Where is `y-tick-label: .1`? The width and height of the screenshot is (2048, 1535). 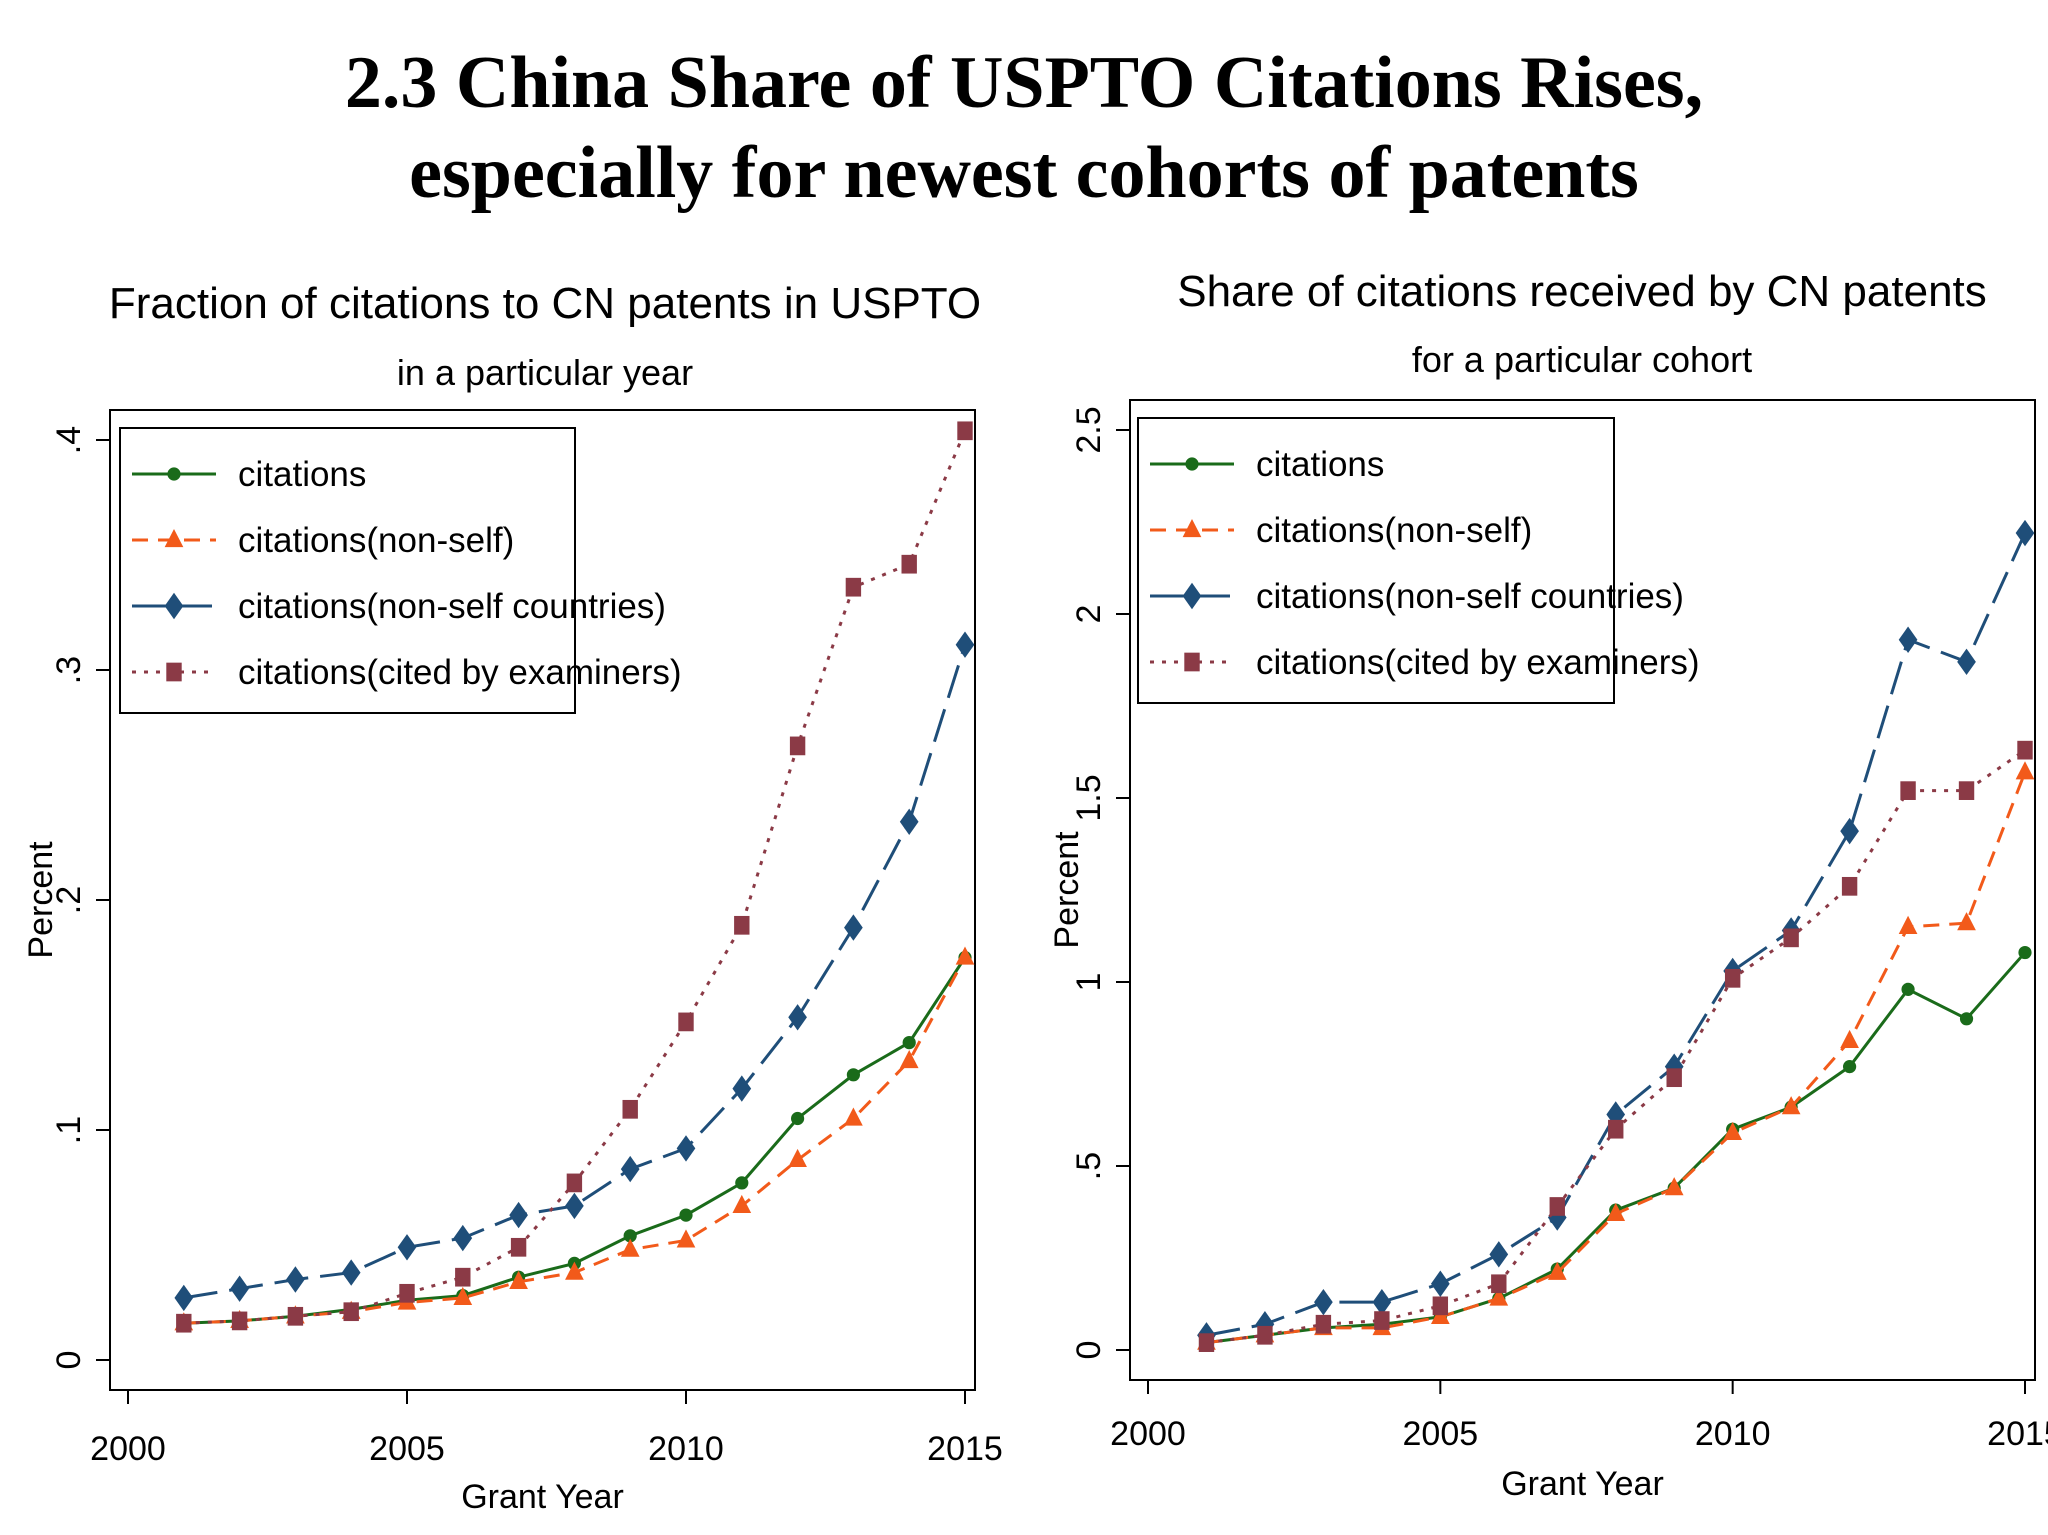 y-tick-label: .1 is located at coordinates (69, 1130).